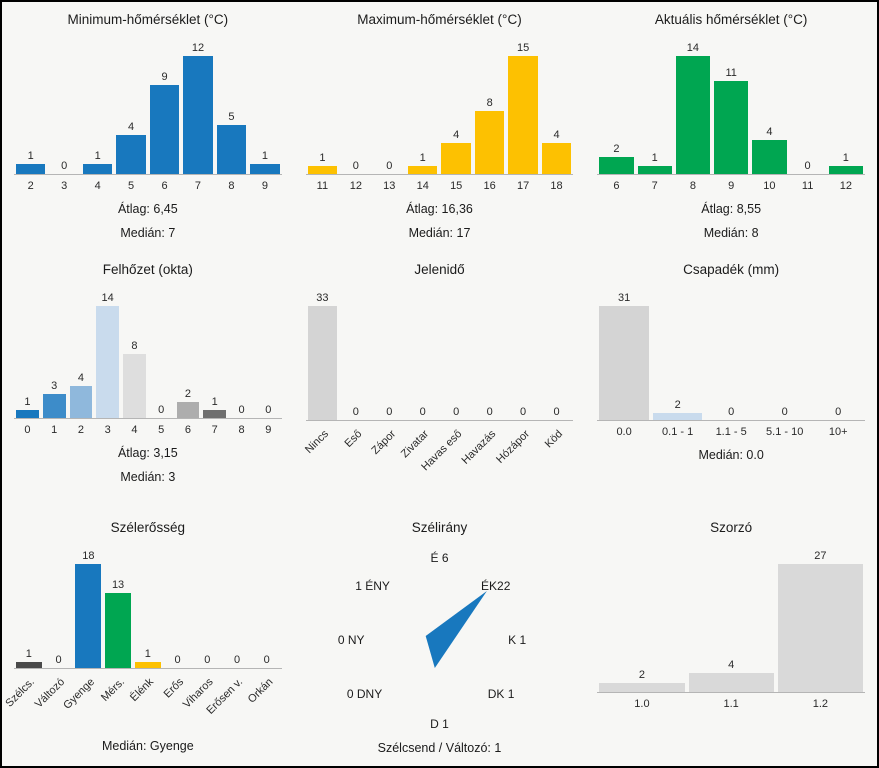  Describe the element at coordinates (131, 186) in the screenshot. I see `axis-tick-label: 5` at that location.